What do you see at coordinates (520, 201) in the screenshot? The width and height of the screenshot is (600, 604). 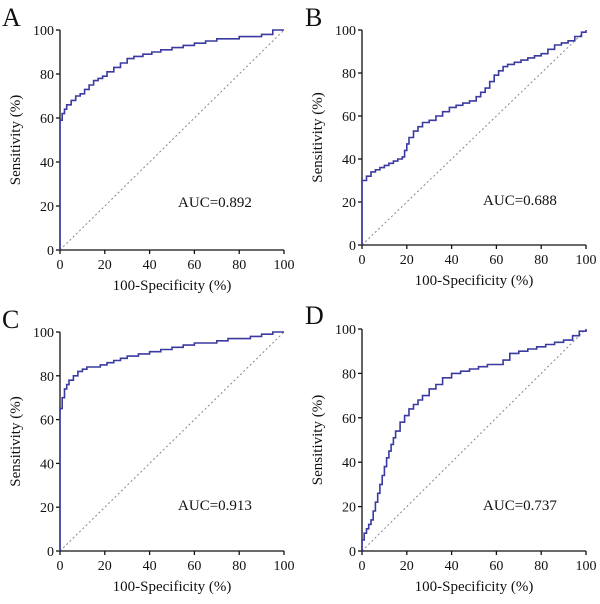 I see `auc-label: AUC=0.688` at bounding box center [520, 201].